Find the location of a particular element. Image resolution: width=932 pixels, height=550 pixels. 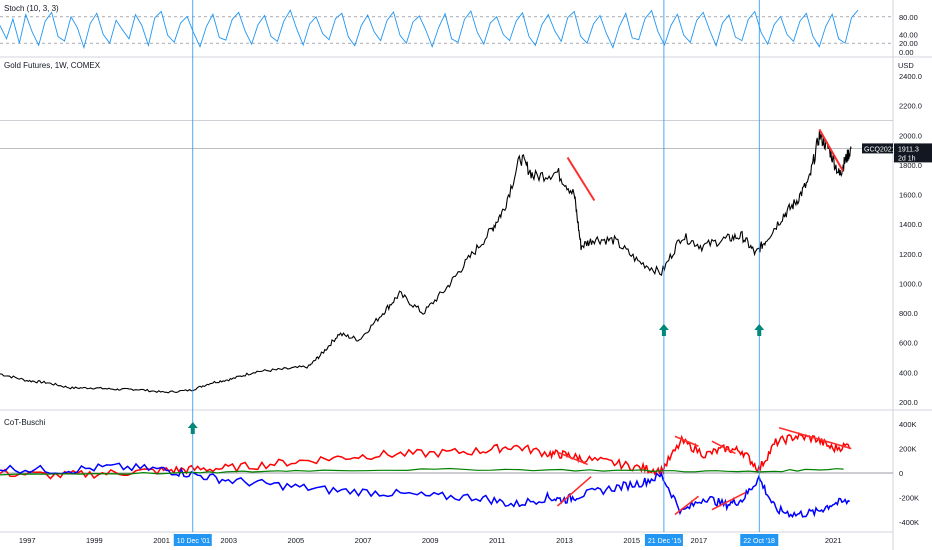

x-tick-label: 2017 is located at coordinates (698, 540).